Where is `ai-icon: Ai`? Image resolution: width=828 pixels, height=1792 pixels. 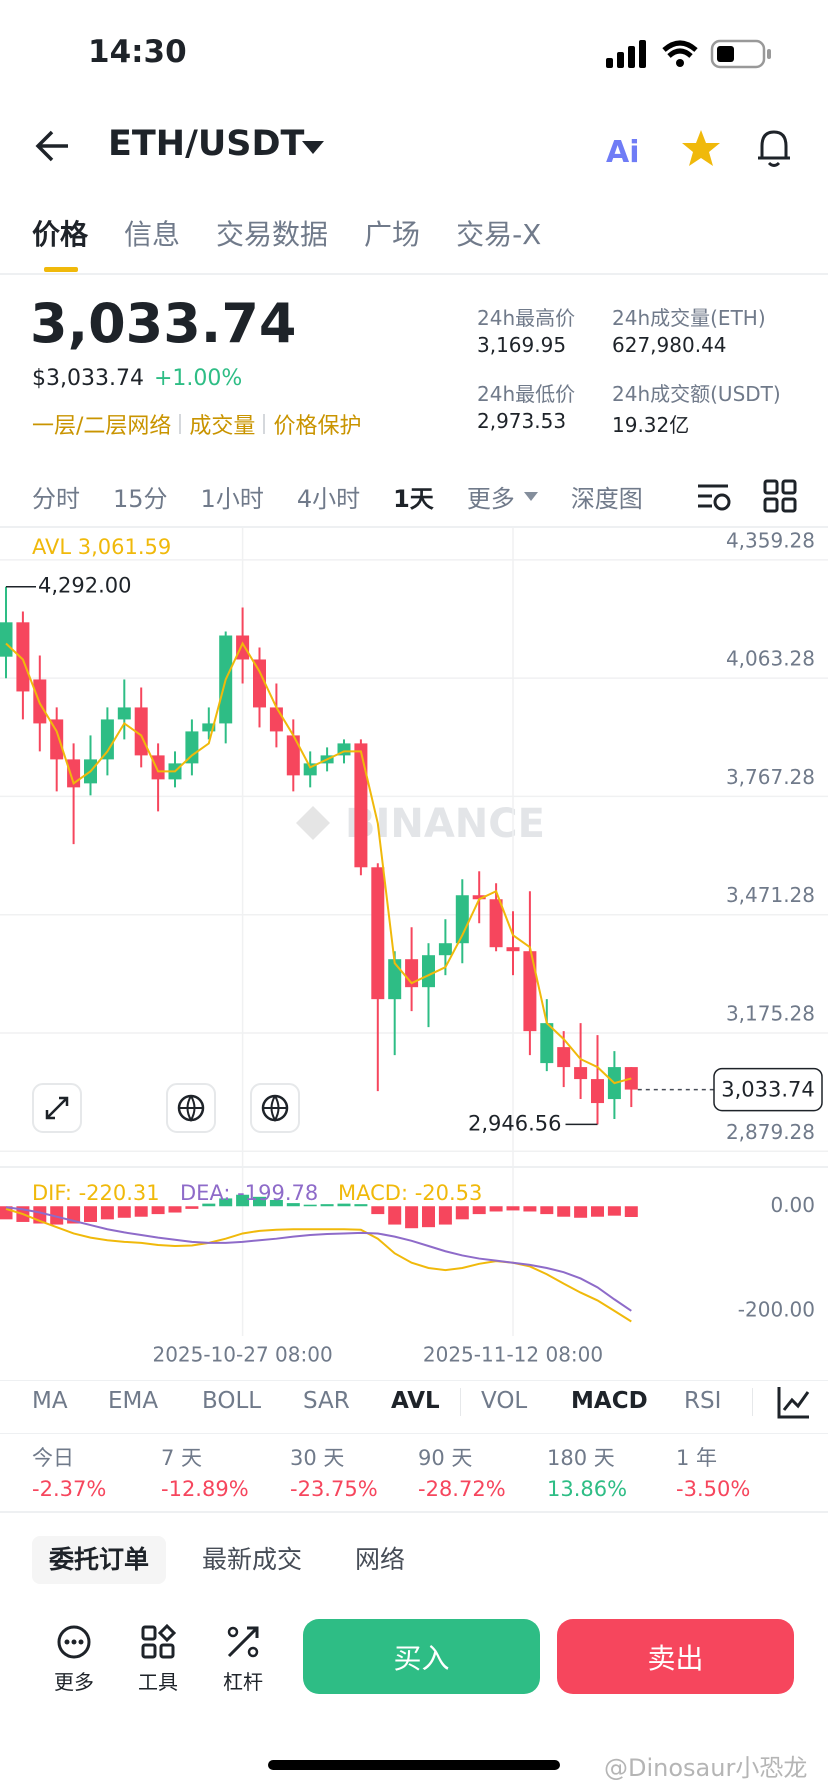 ai-icon: Ai is located at coordinates (628, 150).